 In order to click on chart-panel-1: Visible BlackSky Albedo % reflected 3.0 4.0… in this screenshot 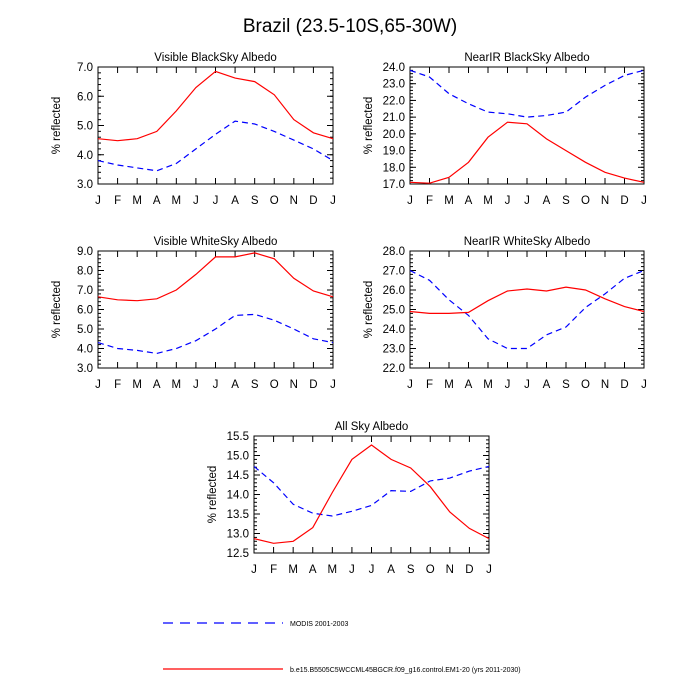, I will do `click(193, 129)`.